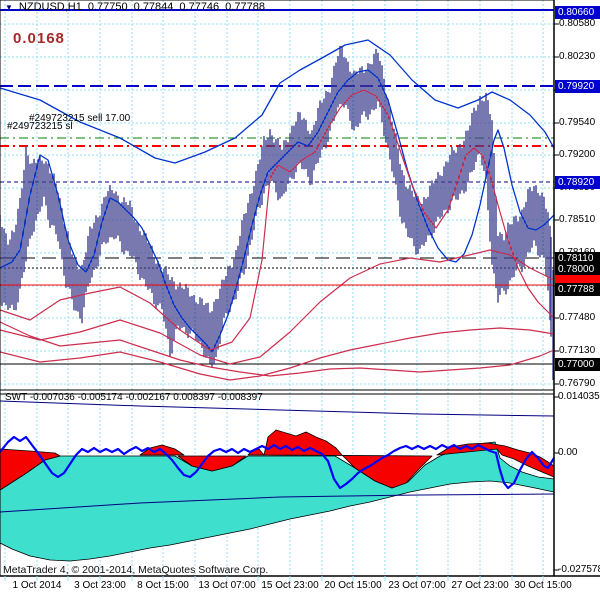 The height and width of the screenshot is (600, 600). Describe the element at coordinates (100, 585) in the screenshot. I see `time-axis-label: 3 Oct 23:00` at that location.